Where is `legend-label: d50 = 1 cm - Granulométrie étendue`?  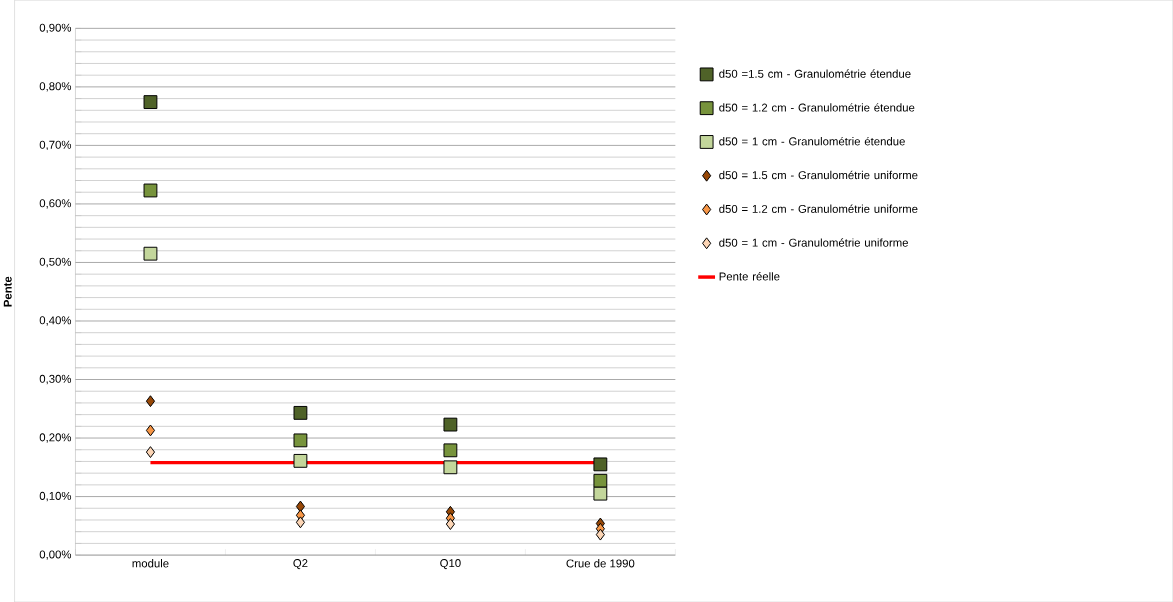 legend-label: d50 = 1 cm - Granulométrie étendue is located at coordinates (812, 141).